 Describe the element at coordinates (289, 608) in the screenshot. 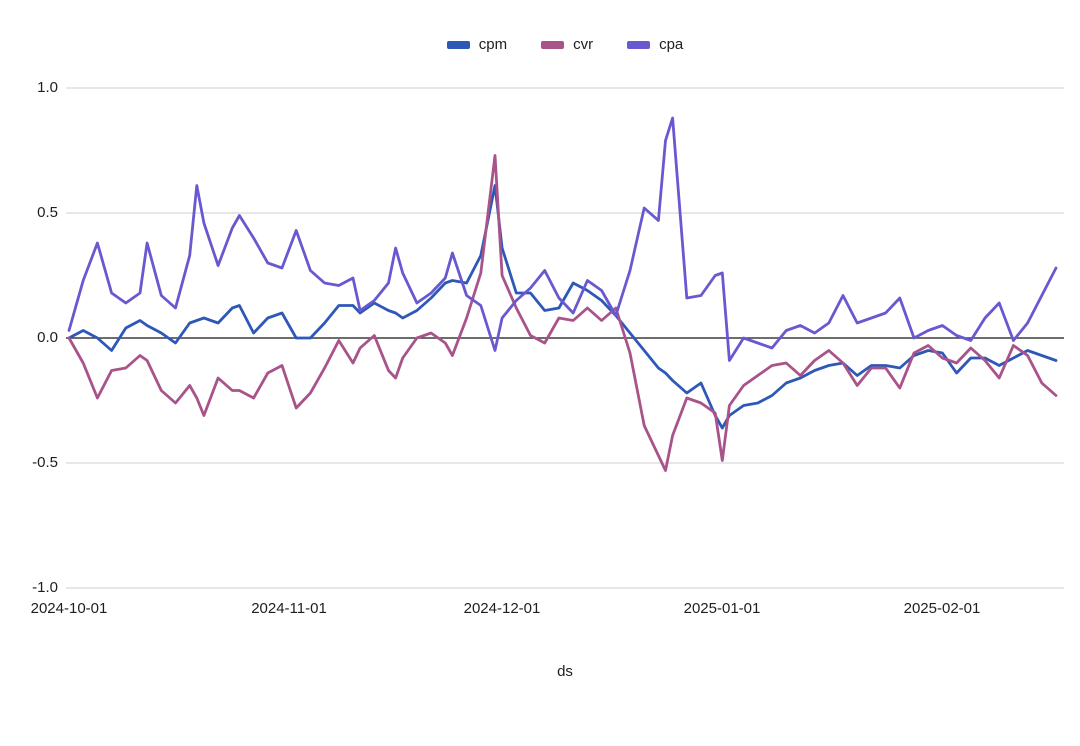

I see `x-tick-2024-11-01: 2024-11-01` at that location.